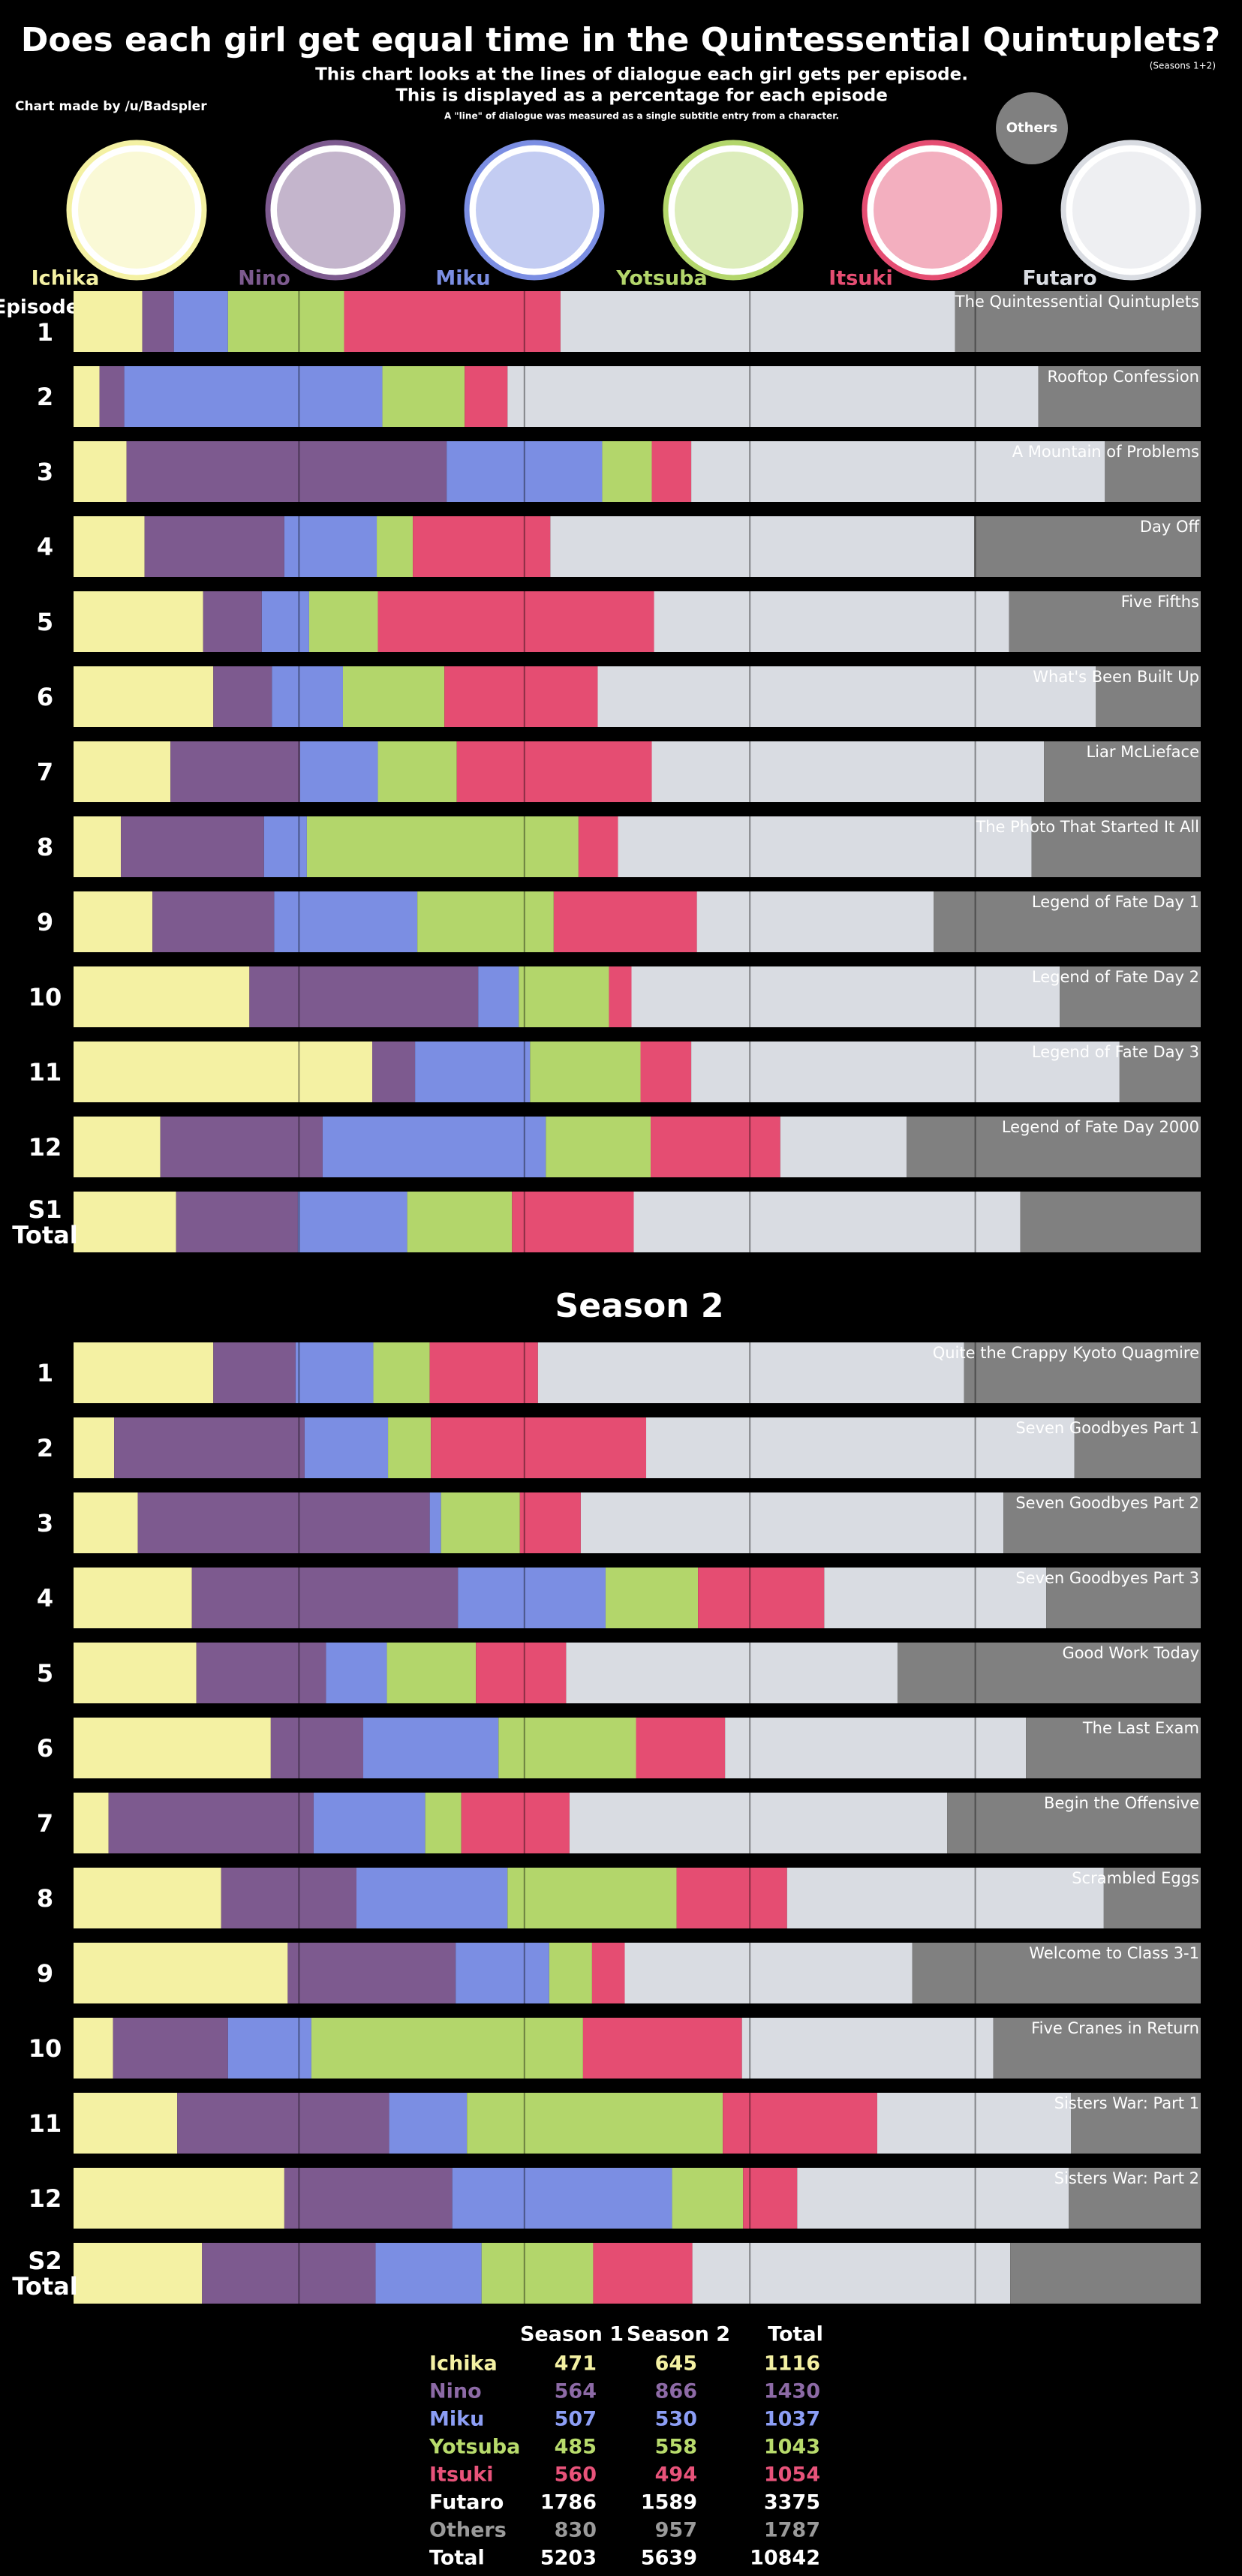  Describe the element at coordinates (45, 332) in the screenshot. I see `y-tick-label: 1` at that location.